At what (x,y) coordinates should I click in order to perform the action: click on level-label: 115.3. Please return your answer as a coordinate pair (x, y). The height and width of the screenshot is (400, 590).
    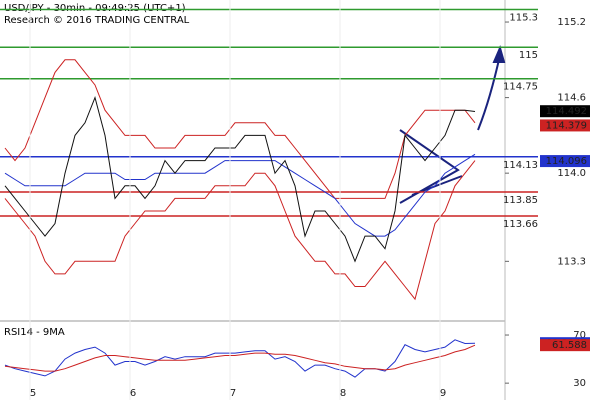
    Looking at the image, I should click on (523, 17).